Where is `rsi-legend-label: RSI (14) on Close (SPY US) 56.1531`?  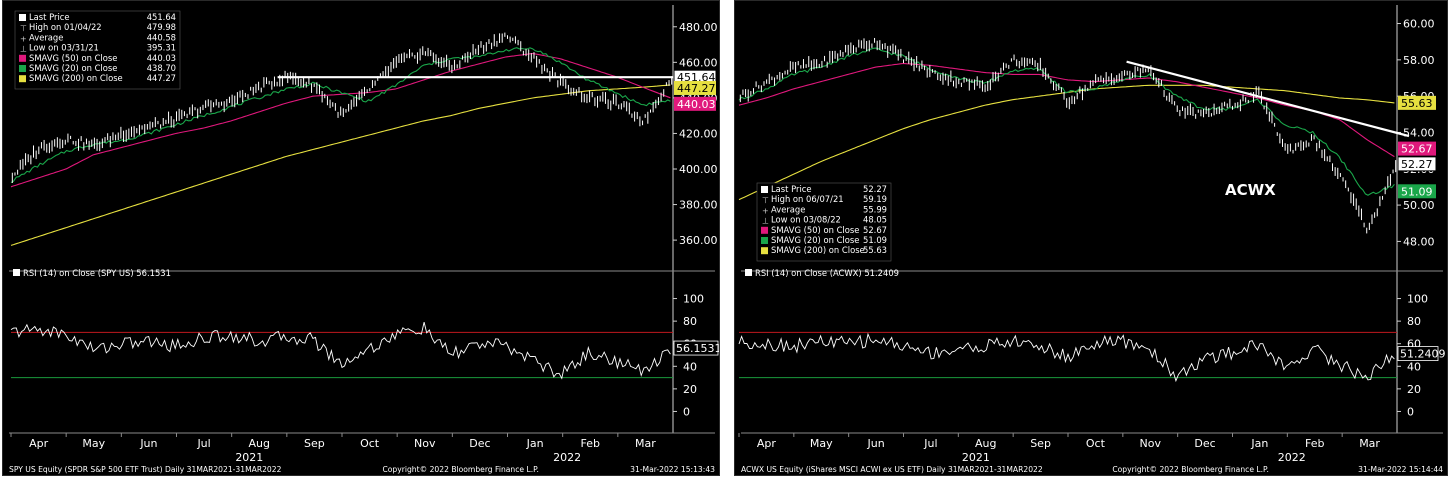
rsi-legend-label: RSI (14) on Close (SPY US) 56.1531 is located at coordinates (97, 273).